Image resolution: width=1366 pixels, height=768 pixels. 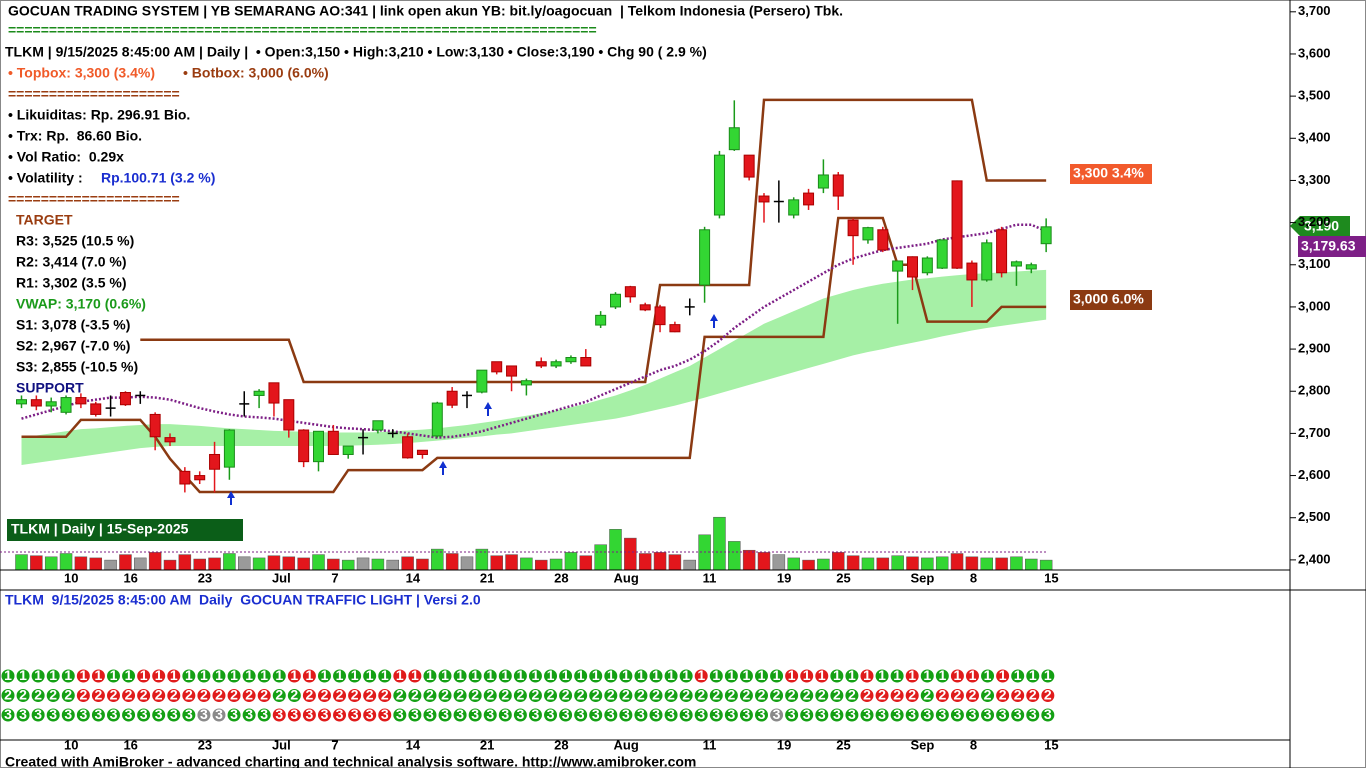 What do you see at coordinates (923, 744) in the screenshot?
I see `x-tick-label: Sep` at bounding box center [923, 744].